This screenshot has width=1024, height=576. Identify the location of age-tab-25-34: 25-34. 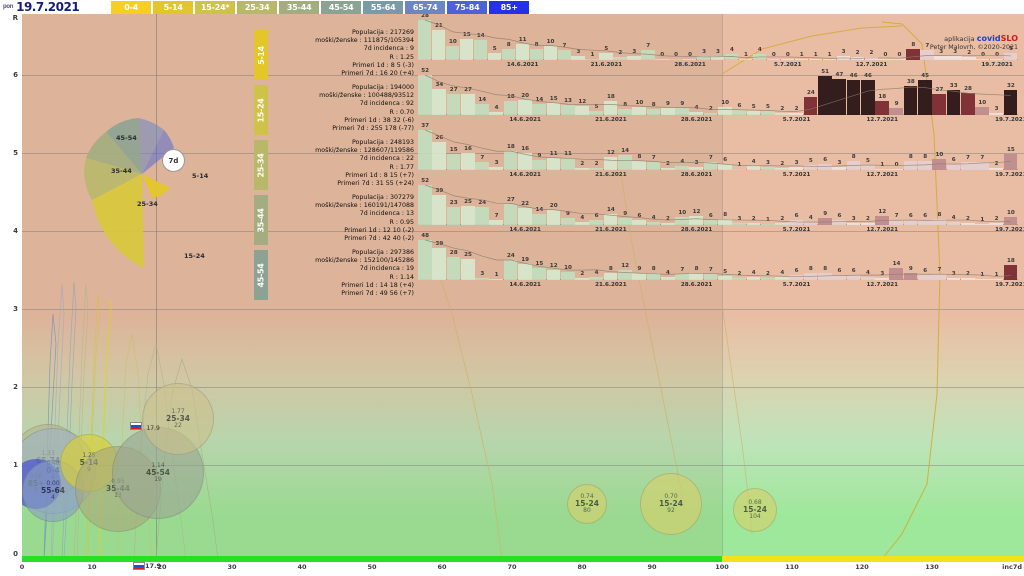
(257, 7).